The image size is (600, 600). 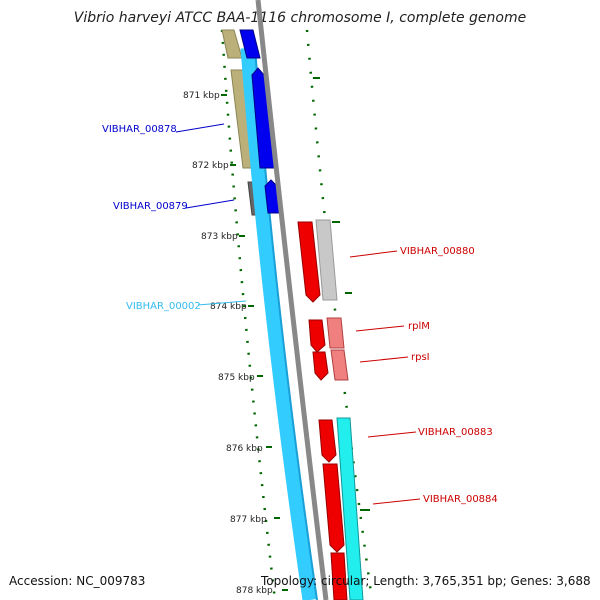 I want to click on reverse-cds-arrow, so click(x=250, y=44).